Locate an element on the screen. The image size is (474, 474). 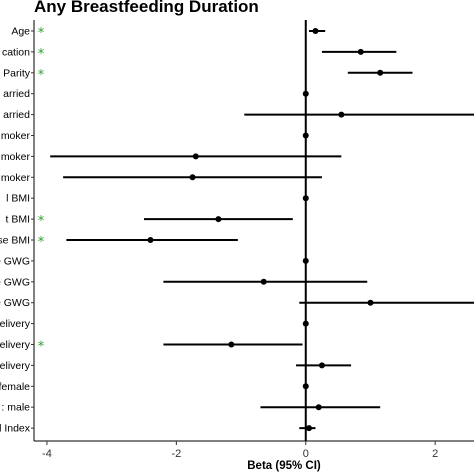
row-label: l BMI is located at coordinates (18, 199).